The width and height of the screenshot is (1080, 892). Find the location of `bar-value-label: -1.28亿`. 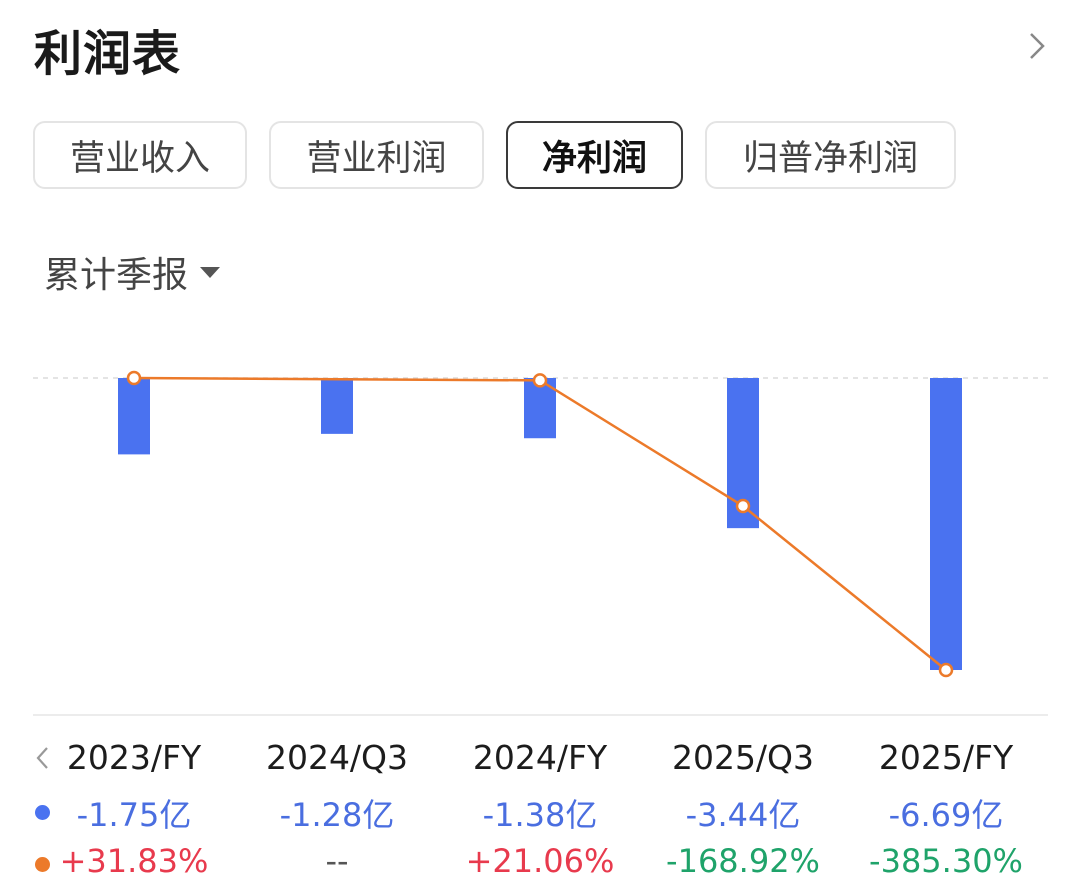

bar-value-label: -1.28亿 is located at coordinates (337, 815).